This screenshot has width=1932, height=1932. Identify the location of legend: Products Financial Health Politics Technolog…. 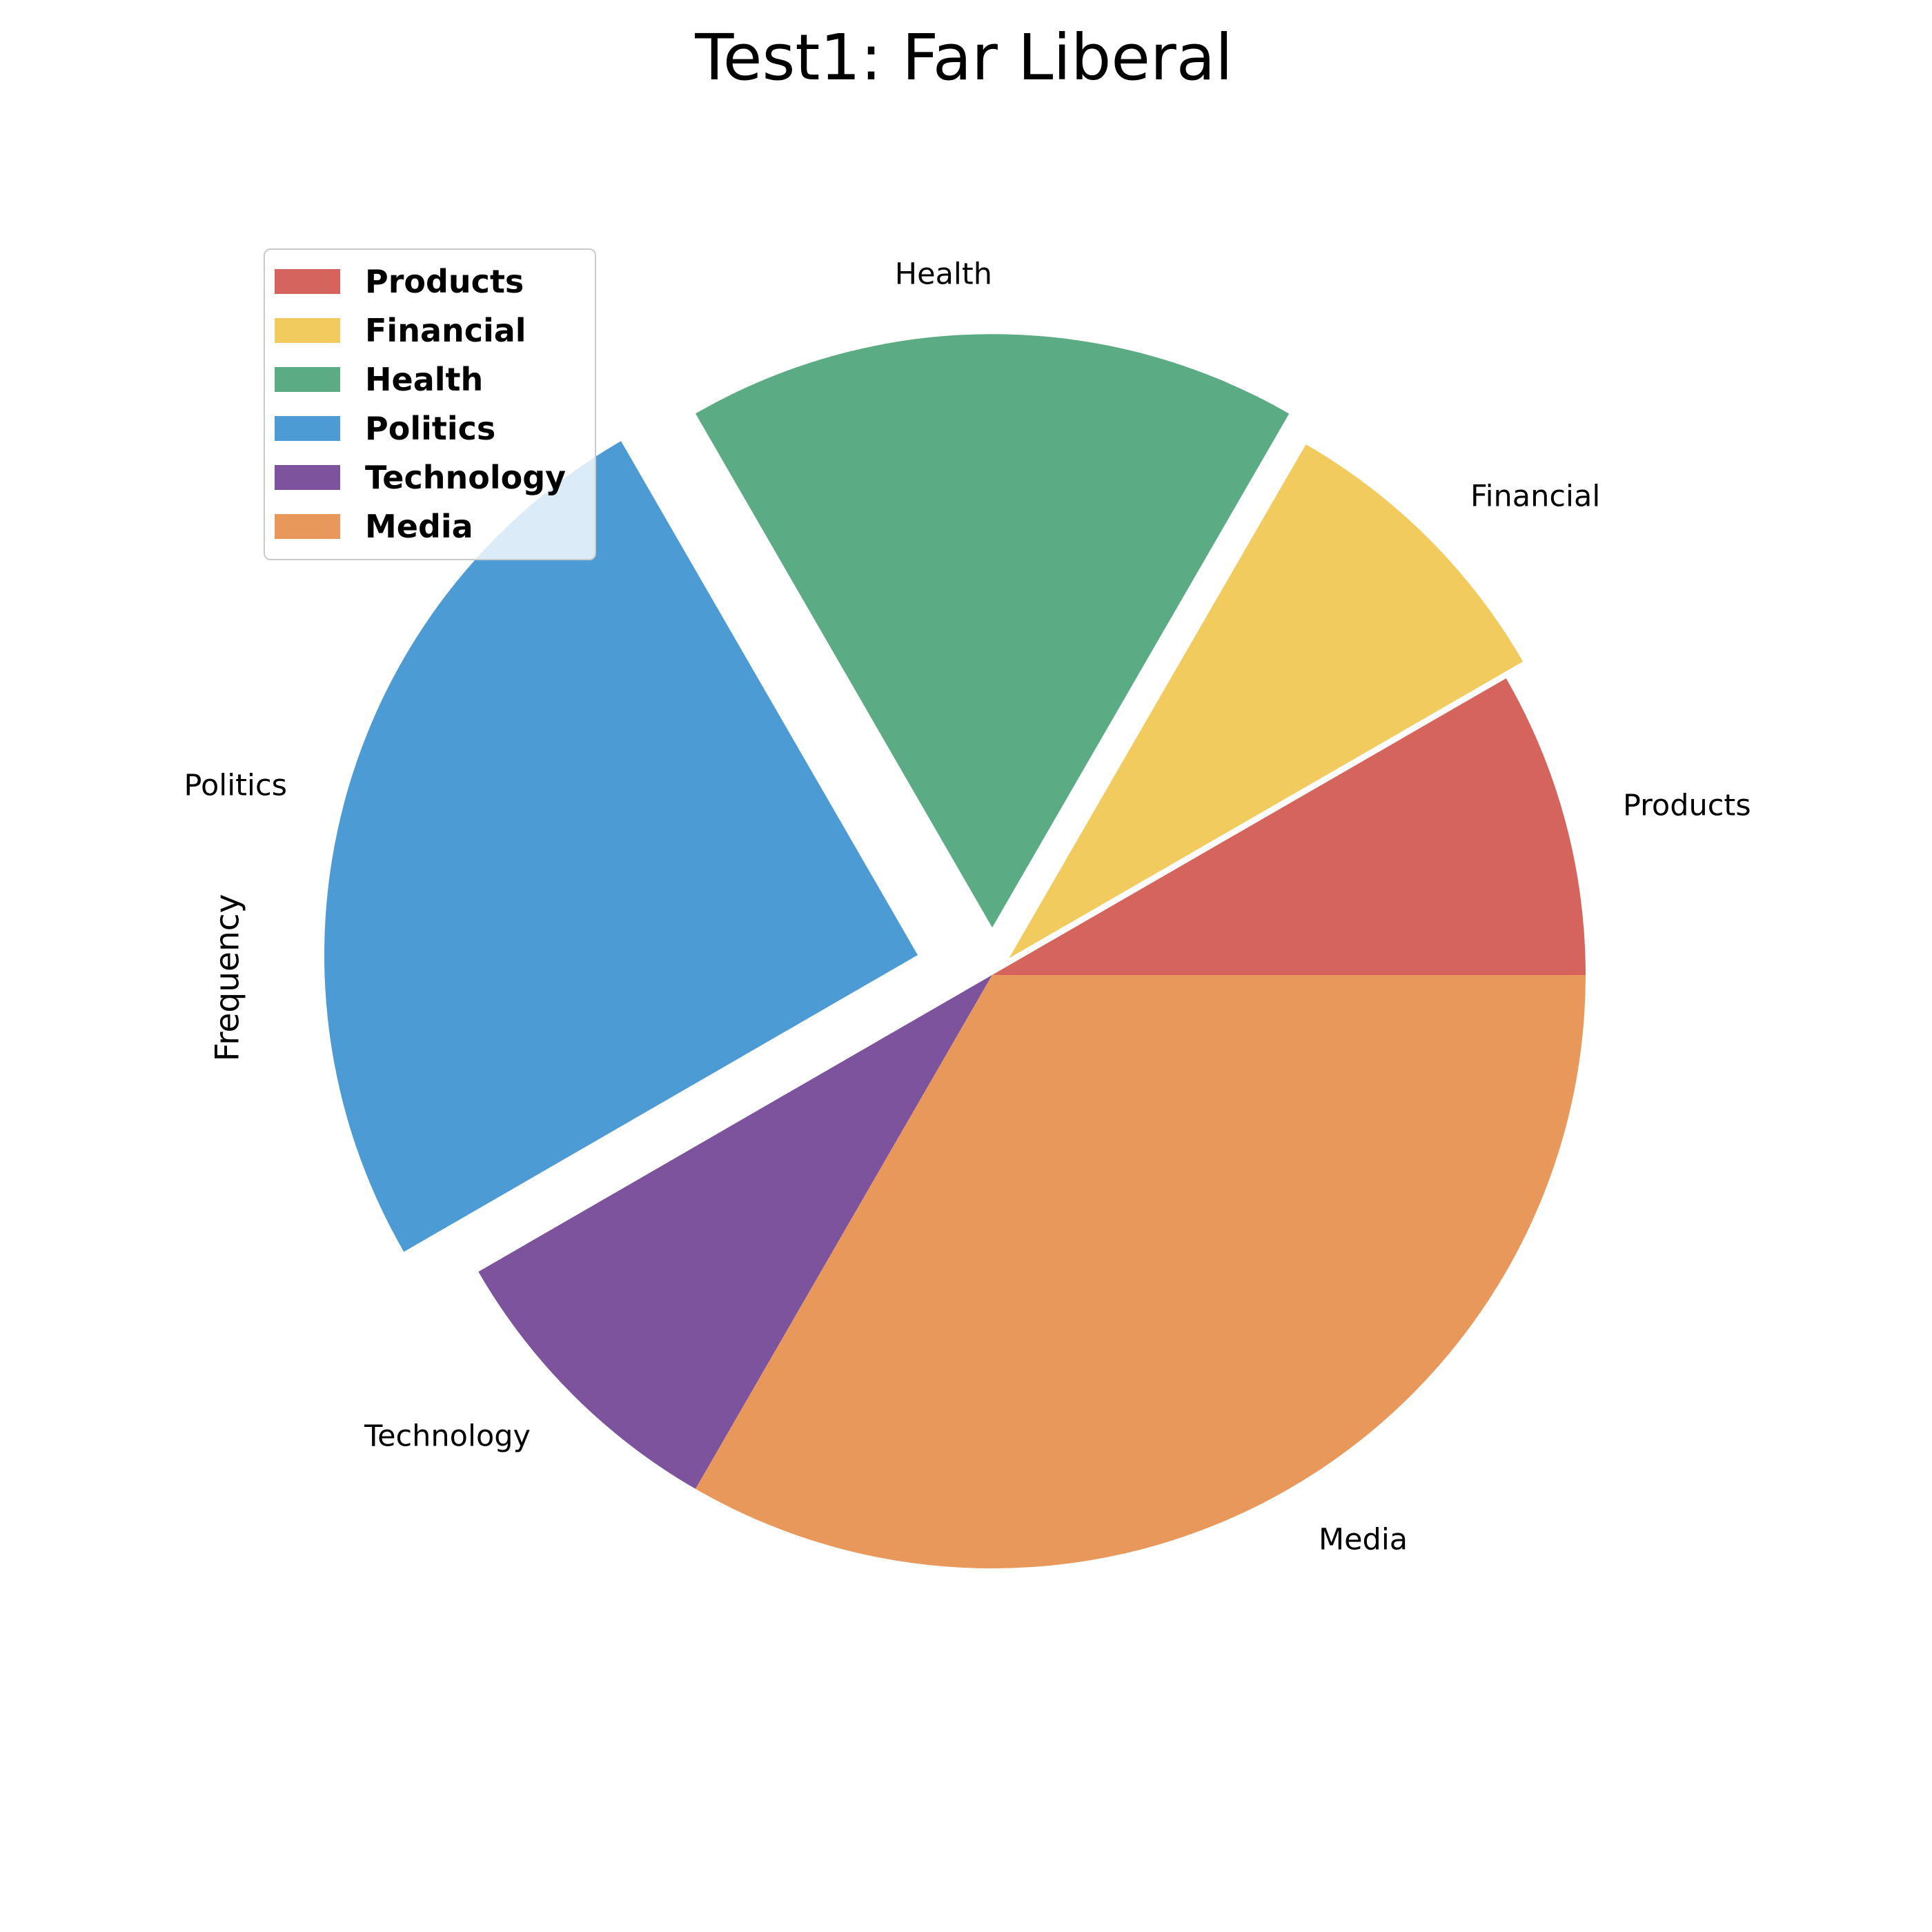
(430, 404).